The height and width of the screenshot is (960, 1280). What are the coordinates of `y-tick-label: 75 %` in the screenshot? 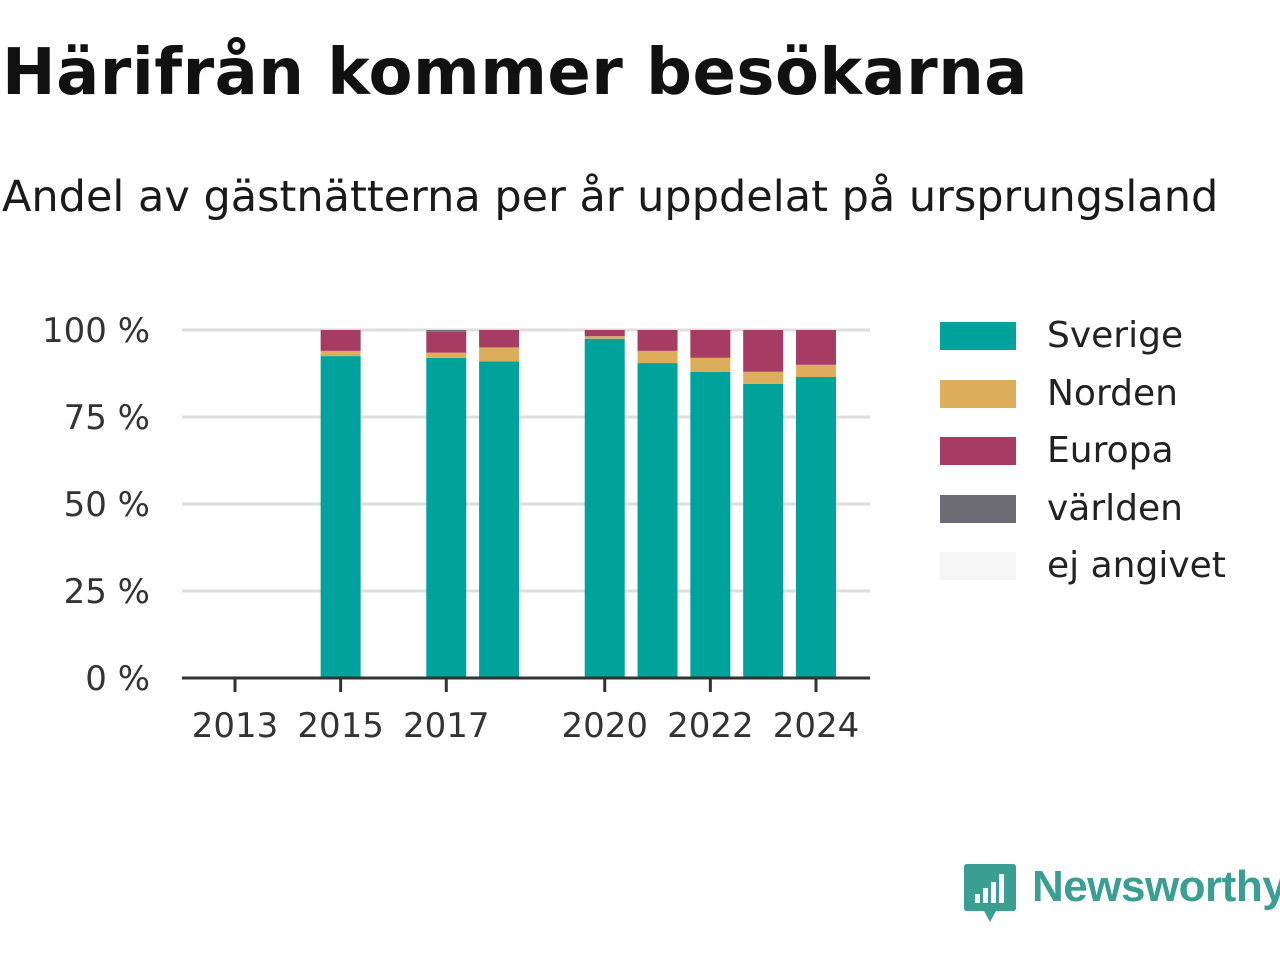 It's located at (107, 418).